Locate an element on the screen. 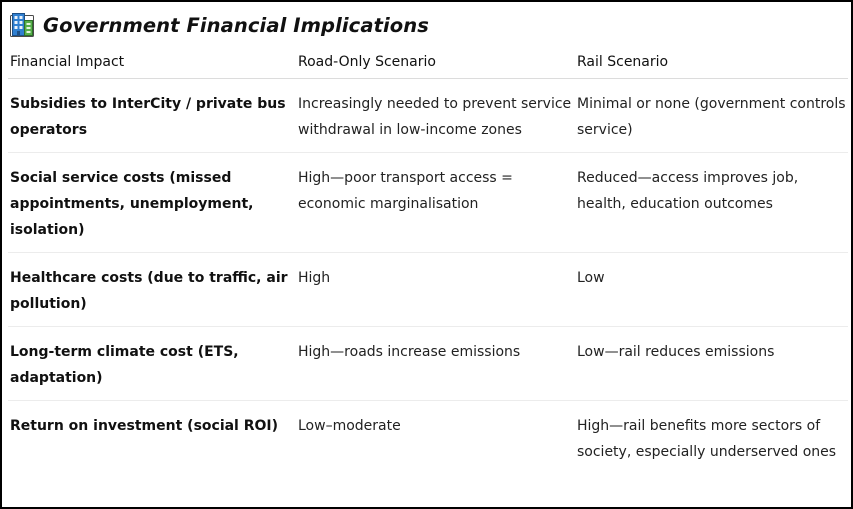 Image resolution: width=853 pixels, height=509 pixels. column-header-road-only: Road-Only Scenario is located at coordinates (435, 63).